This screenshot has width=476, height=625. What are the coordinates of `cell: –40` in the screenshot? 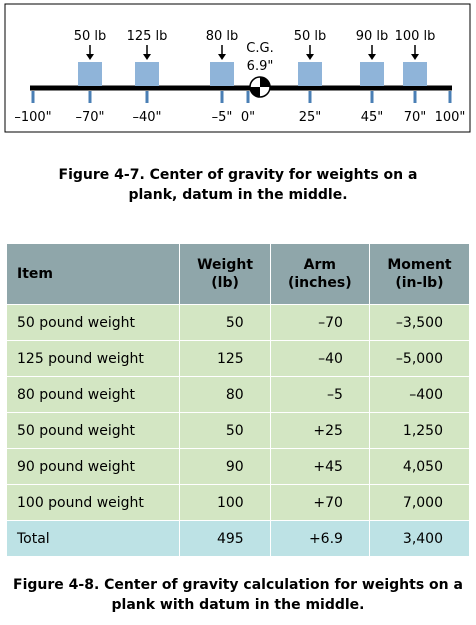 It's located at (319, 358).